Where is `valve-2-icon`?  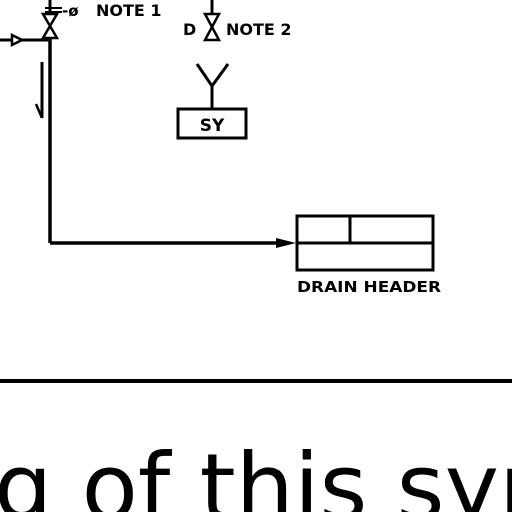 valve-2-icon is located at coordinates (212, 21).